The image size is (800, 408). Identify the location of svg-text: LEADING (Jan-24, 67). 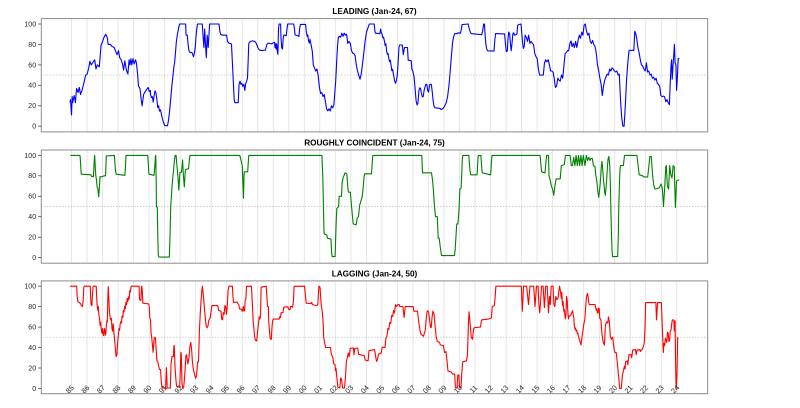
(374, 11).